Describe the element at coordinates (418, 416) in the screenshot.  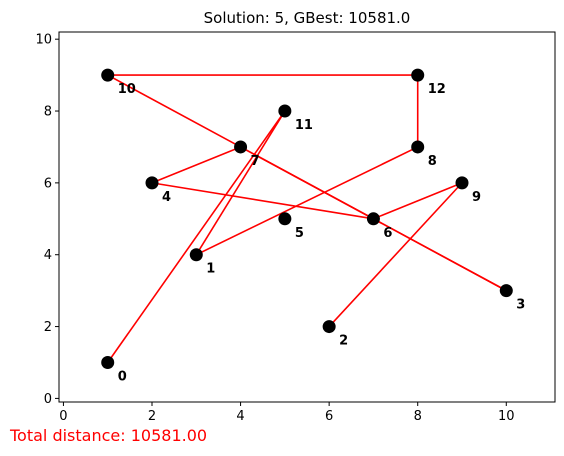
I see `x-tick-label: 8` at that location.